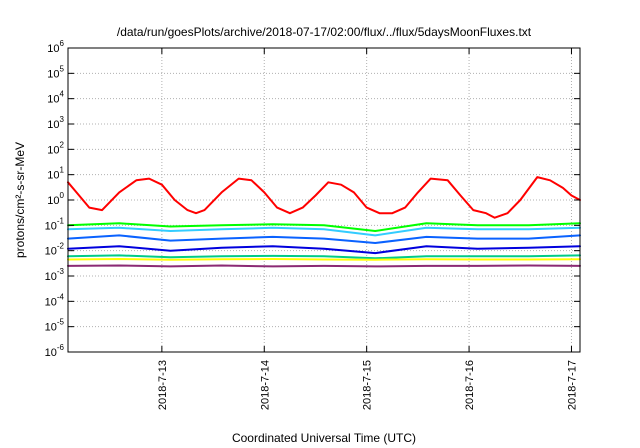 This screenshot has height=448, width=640. Describe the element at coordinates (55, 47) in the screenshot. I see `y-tick-label: 10⁶` at that location.